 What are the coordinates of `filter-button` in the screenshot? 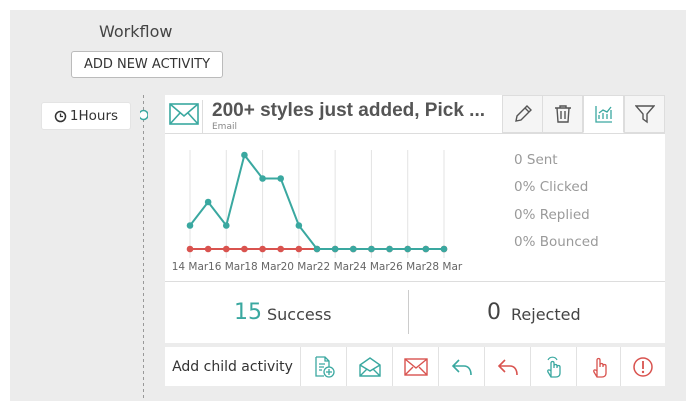 It's located at (644, 114).